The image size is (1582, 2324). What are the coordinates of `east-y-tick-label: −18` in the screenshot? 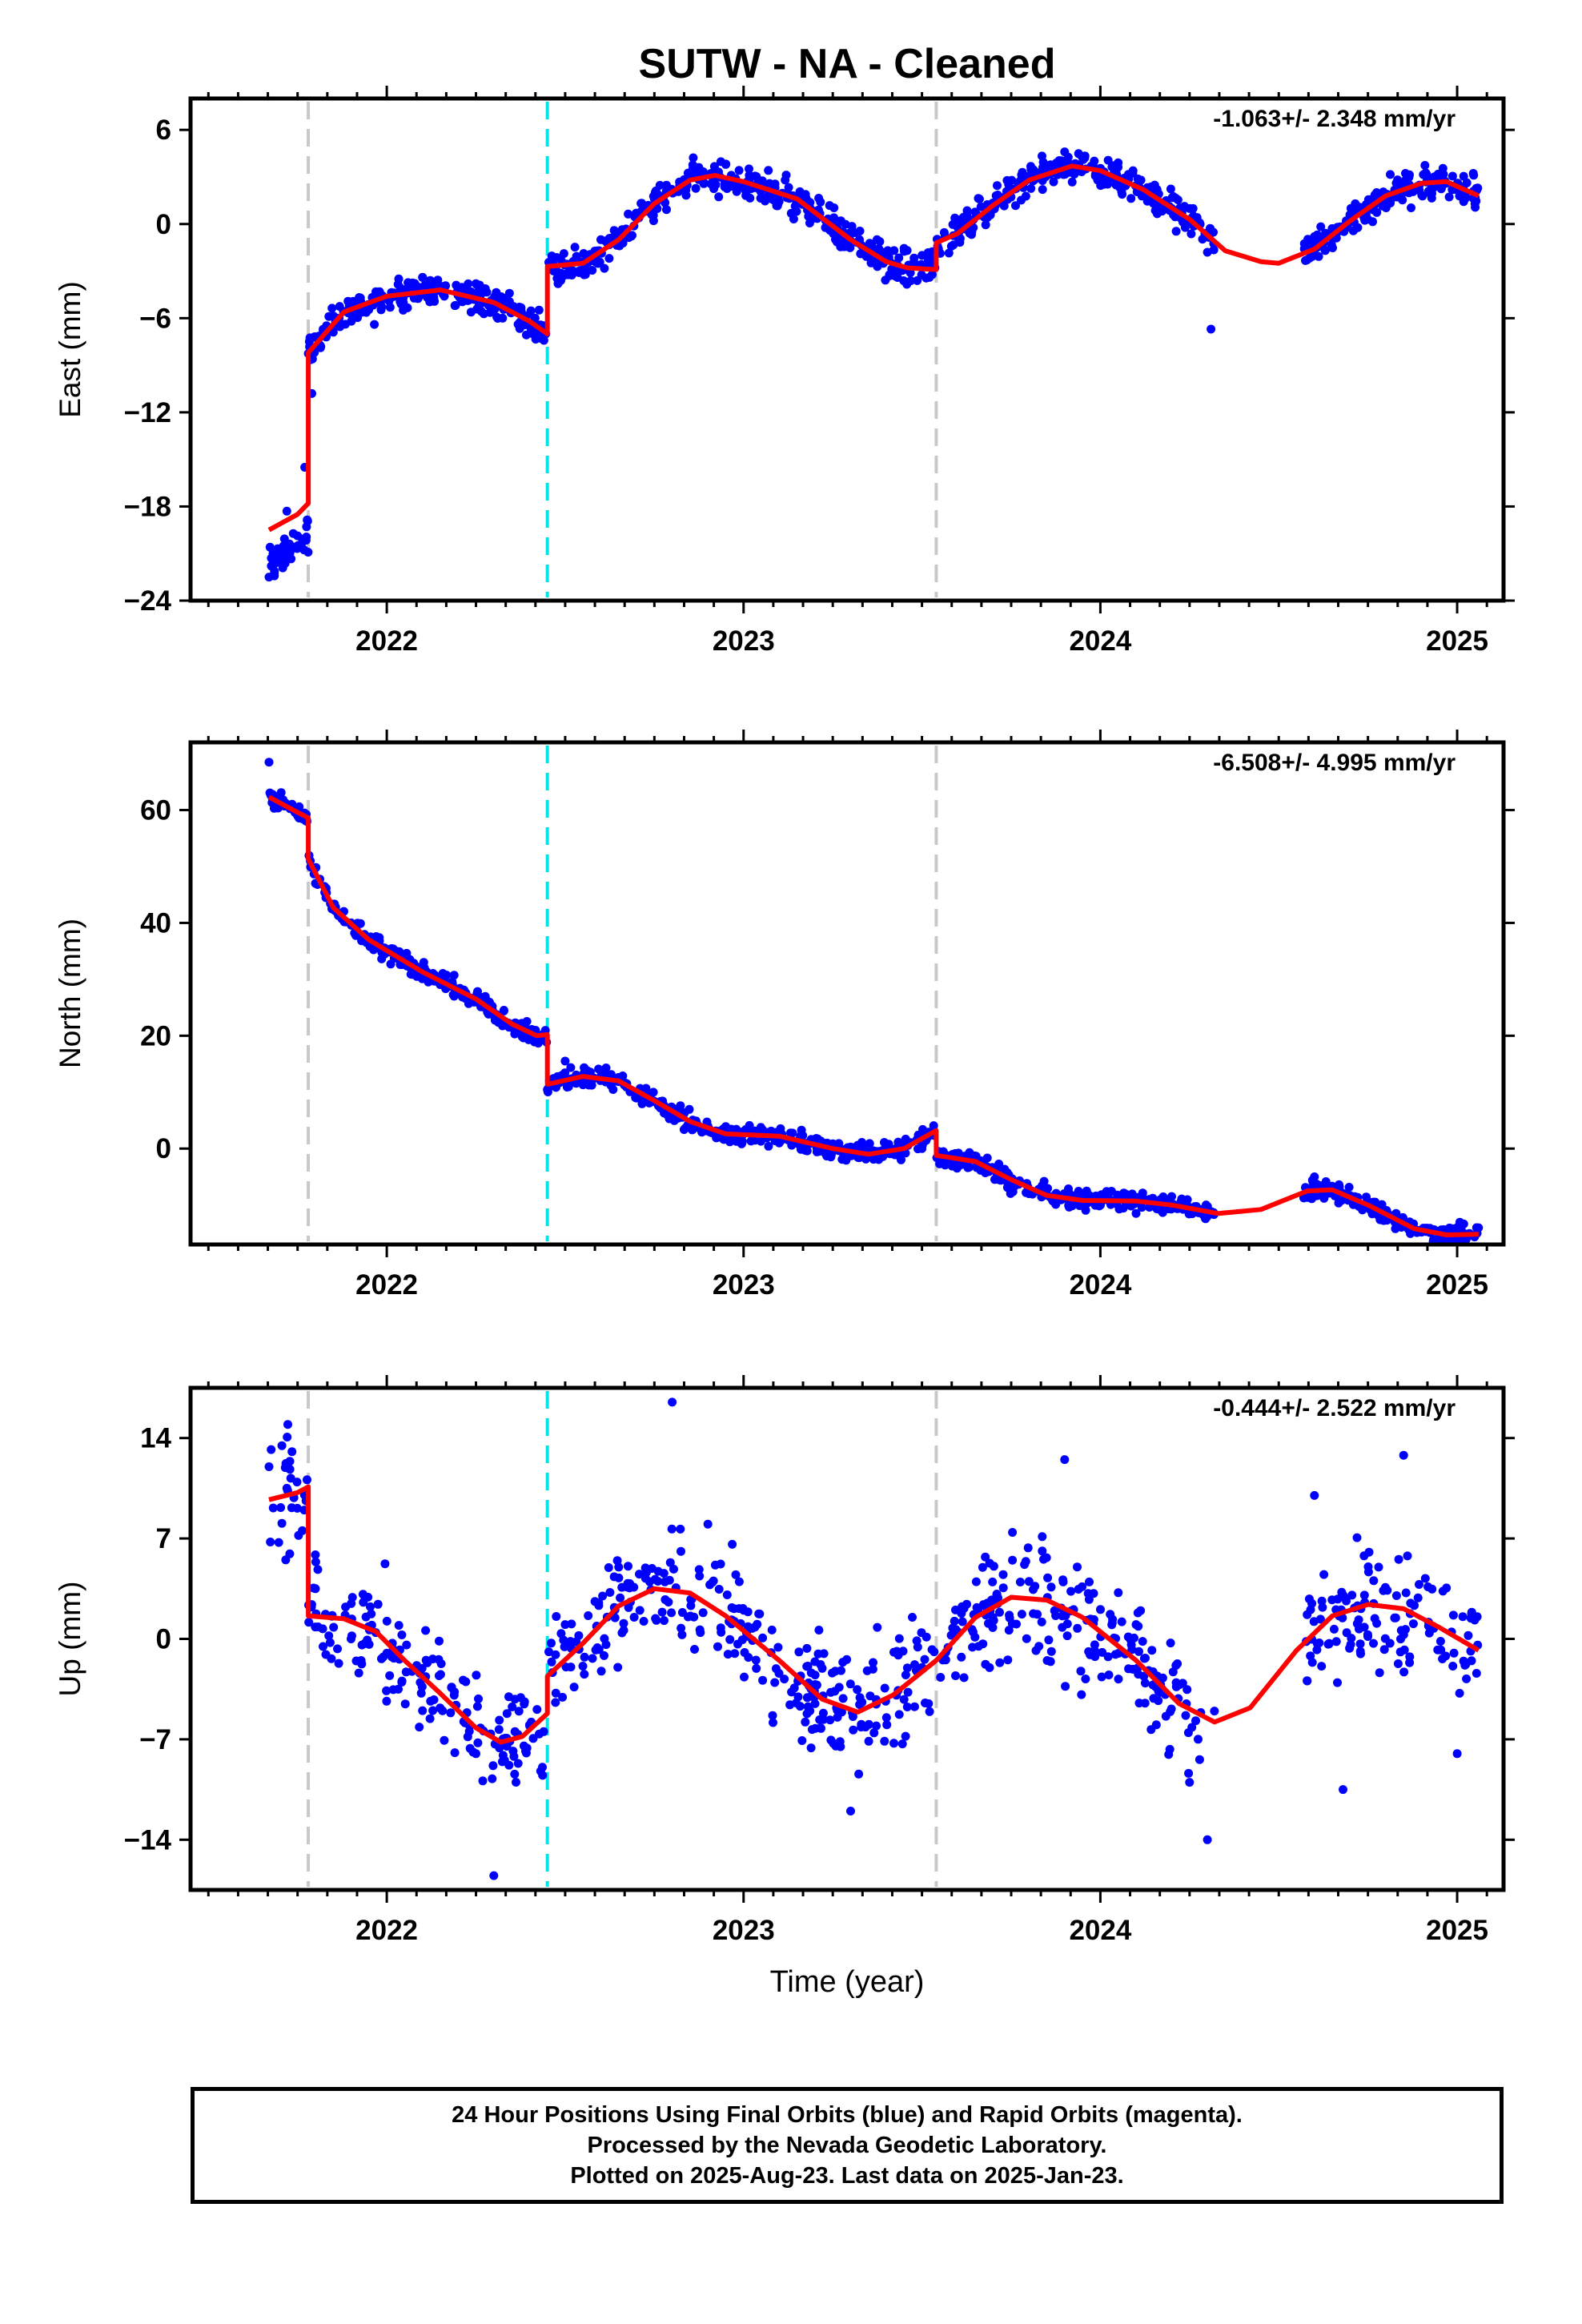 It's located at (147, 506).